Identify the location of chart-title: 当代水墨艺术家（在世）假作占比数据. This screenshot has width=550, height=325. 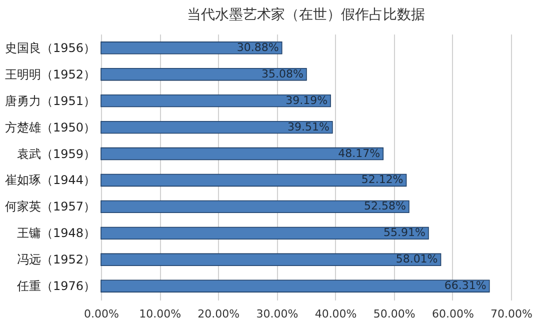
(306, 15).